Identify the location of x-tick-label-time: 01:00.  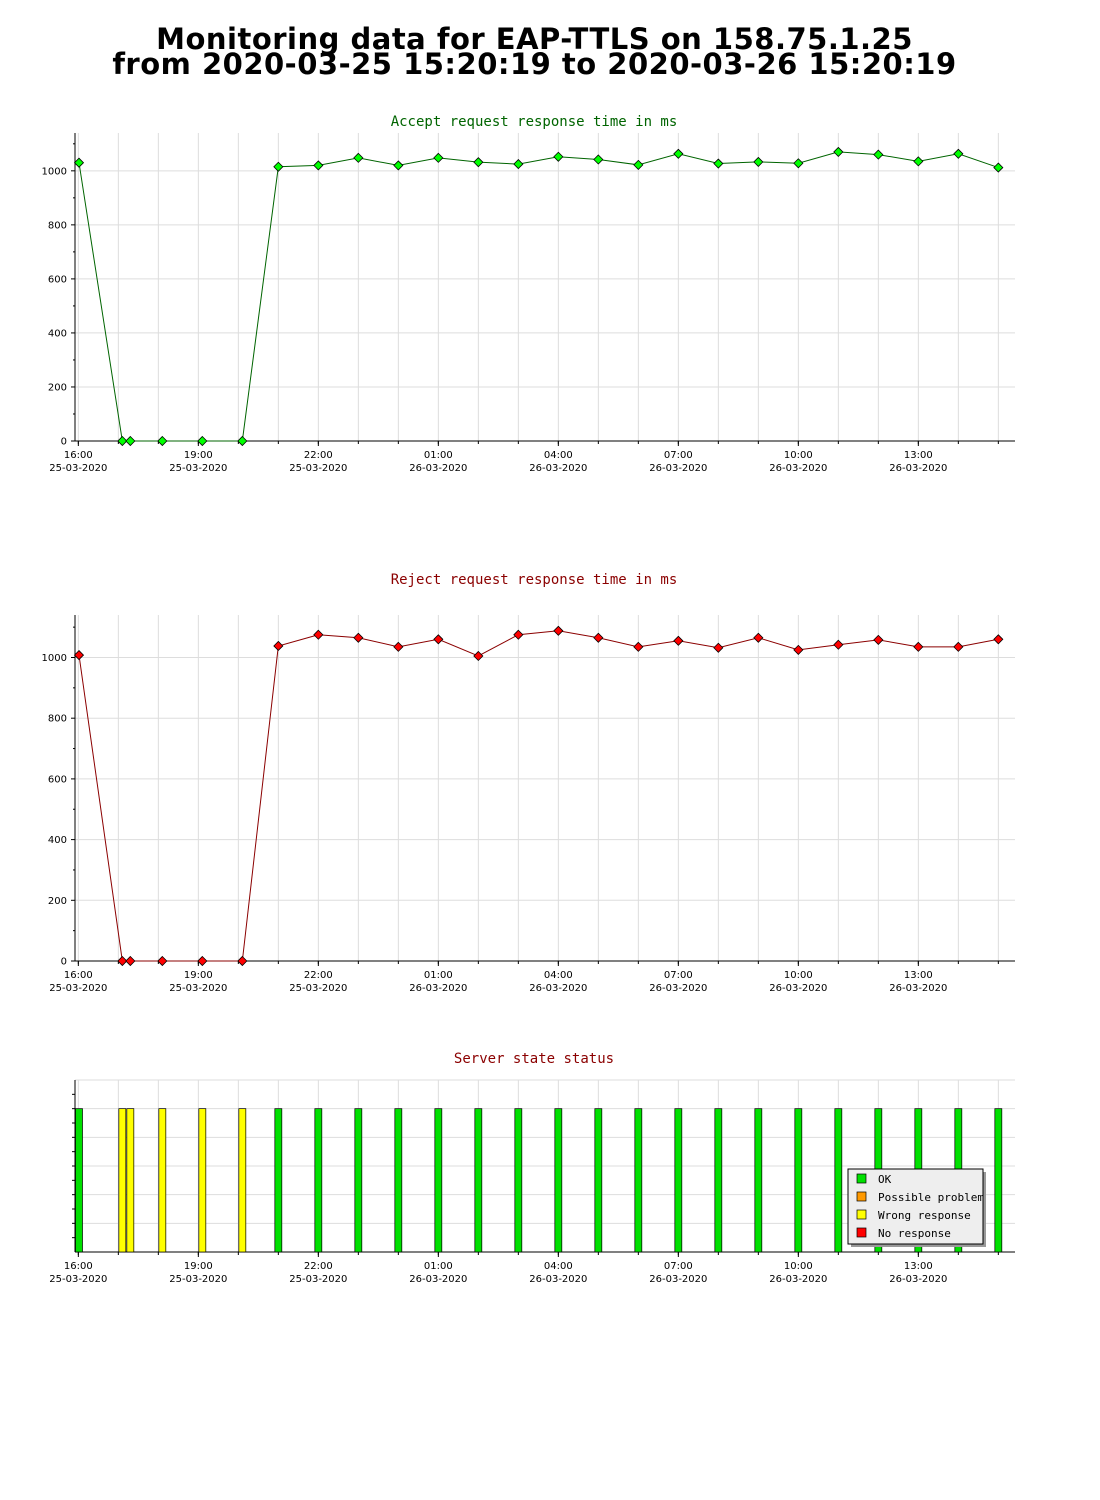
(438, 1266).